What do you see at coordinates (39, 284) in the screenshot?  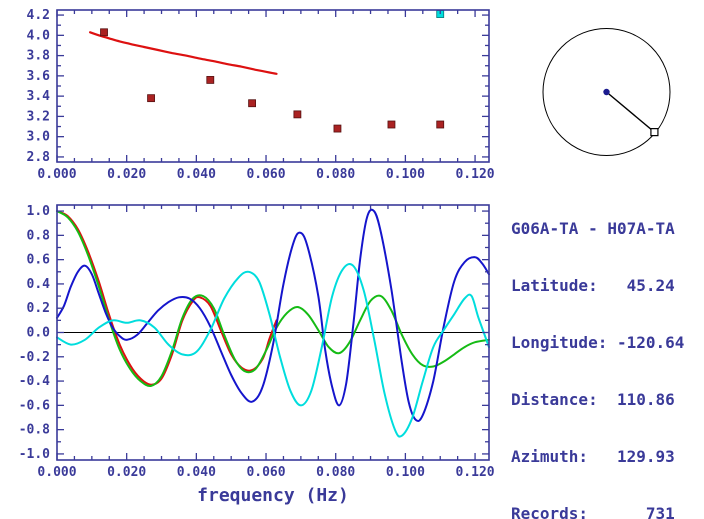 I see `svg-text: 0.4` at bounding box center [39, 284].